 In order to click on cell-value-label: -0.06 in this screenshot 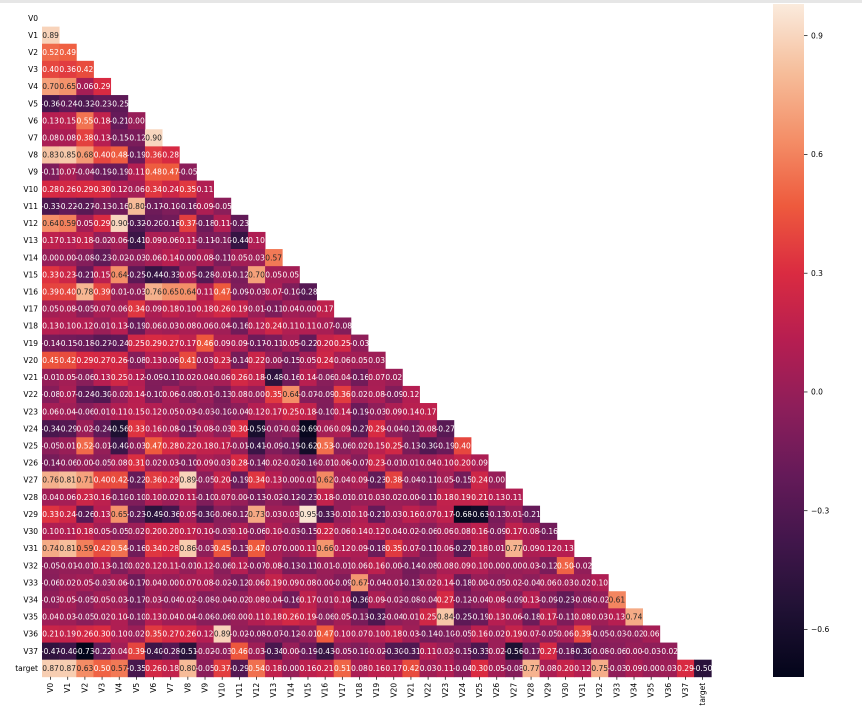, I will do `click(68, 463)`.